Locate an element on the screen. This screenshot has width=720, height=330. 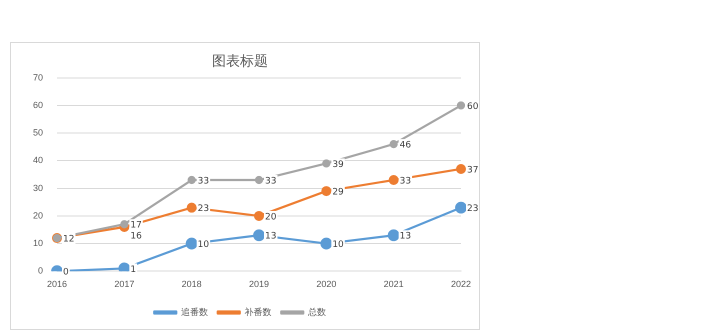
chart-title: 图表标题 is located at coordinates (240, 60).